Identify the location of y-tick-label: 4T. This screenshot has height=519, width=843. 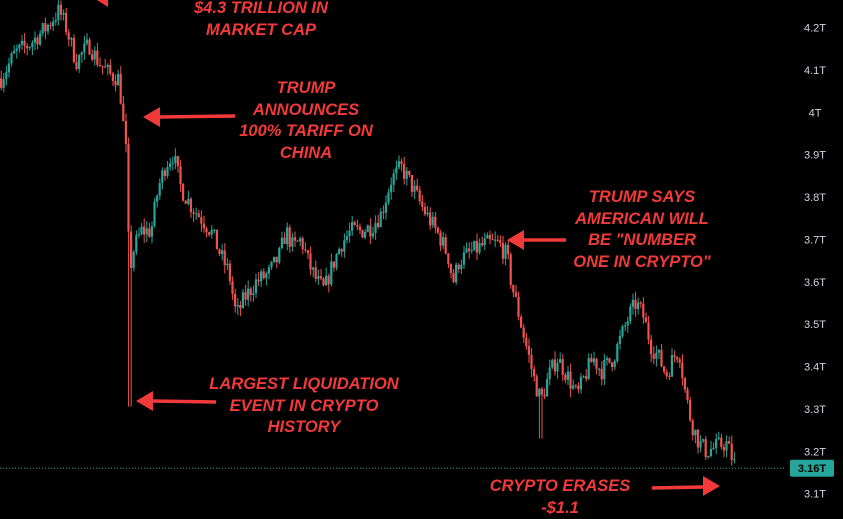
(815, 113).